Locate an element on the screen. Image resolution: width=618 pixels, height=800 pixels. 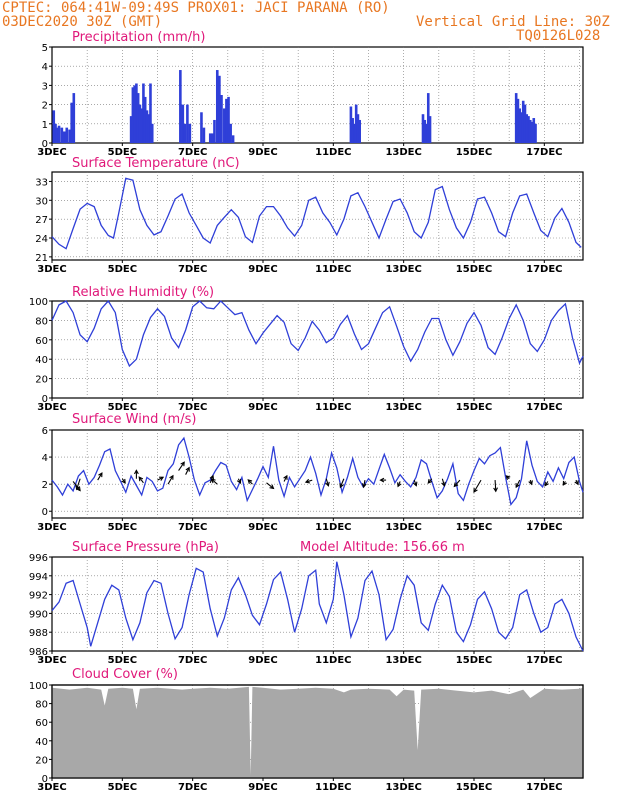
wind-xtick: 9DEC is located at coordinates (262, 527).